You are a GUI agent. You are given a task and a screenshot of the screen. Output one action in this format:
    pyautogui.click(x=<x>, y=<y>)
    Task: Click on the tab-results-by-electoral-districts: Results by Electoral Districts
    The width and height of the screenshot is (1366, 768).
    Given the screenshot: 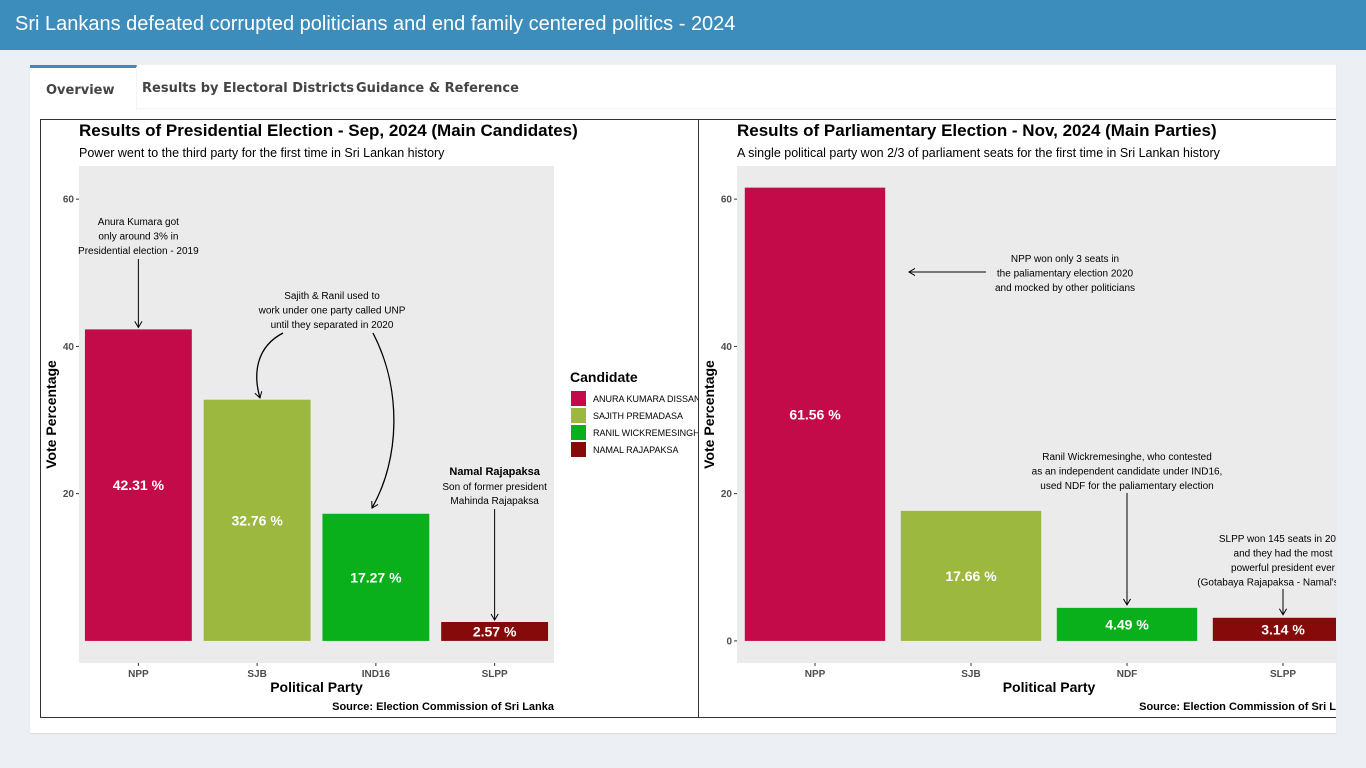 What is the action you would take?
    pyautogui.click(x=248, y=88)
    